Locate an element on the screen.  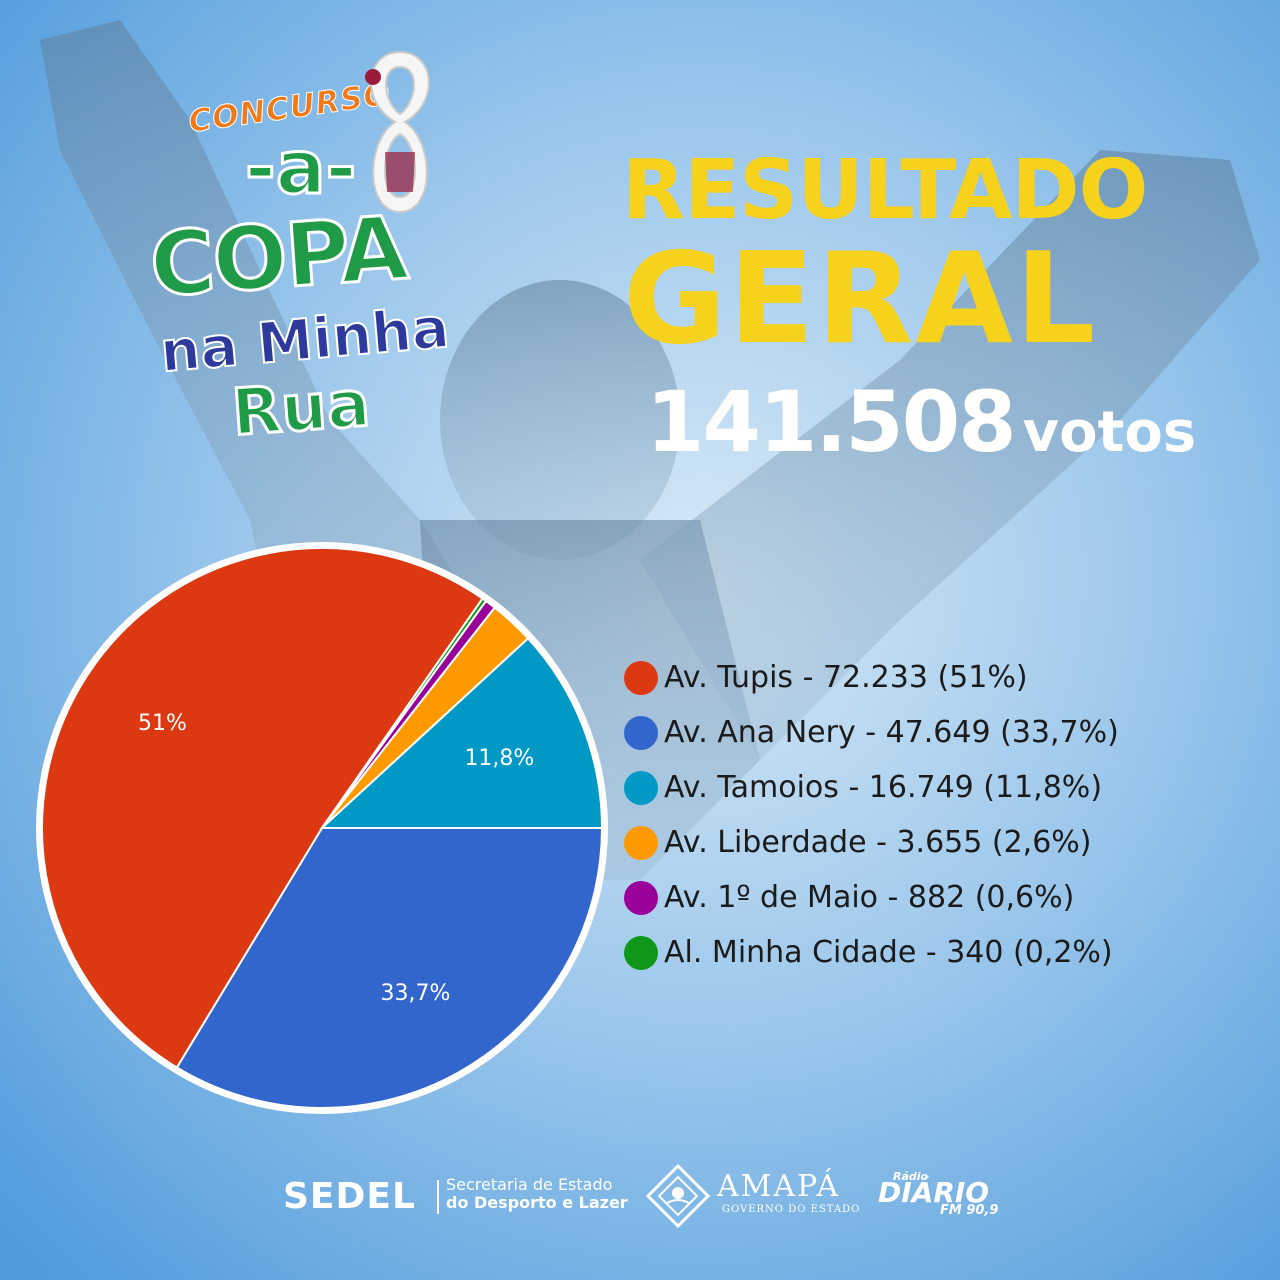
diario-frequency: FM 90,9 is located at coordinates (969, 1210).